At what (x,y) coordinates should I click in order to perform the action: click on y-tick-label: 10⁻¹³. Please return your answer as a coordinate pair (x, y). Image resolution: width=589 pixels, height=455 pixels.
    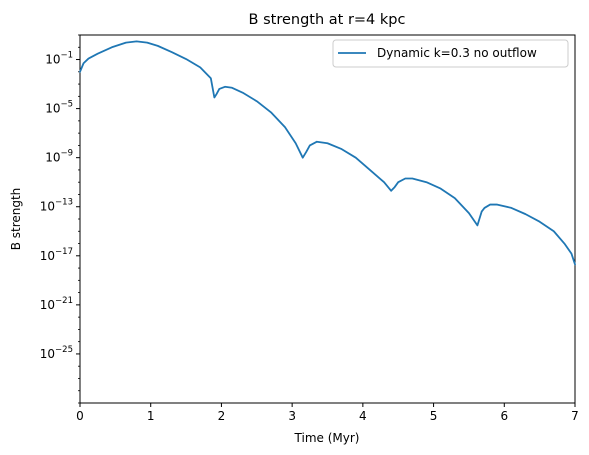
    Looking at the image, I should click on (56, 206).